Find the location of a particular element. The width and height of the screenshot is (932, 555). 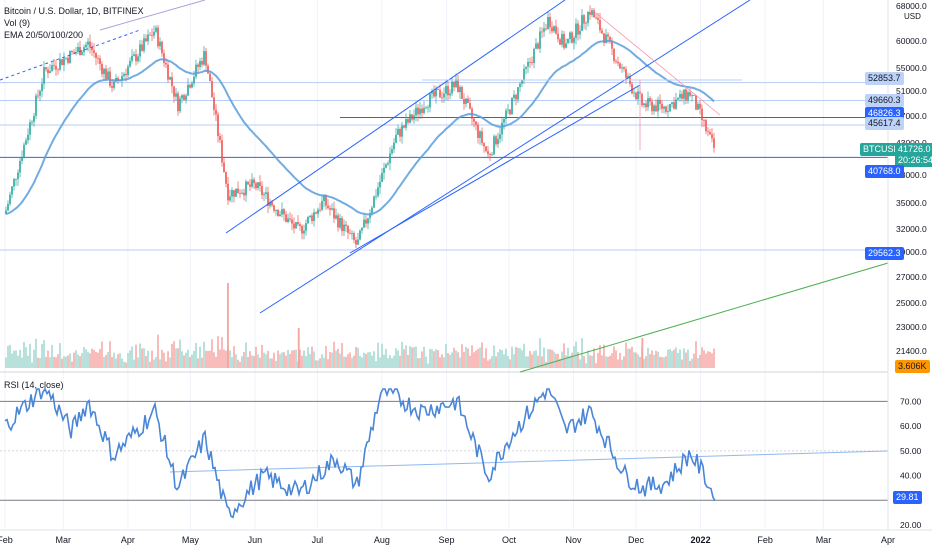

price-axis-tick: 29000.0 is located at coordinates (911, 252).